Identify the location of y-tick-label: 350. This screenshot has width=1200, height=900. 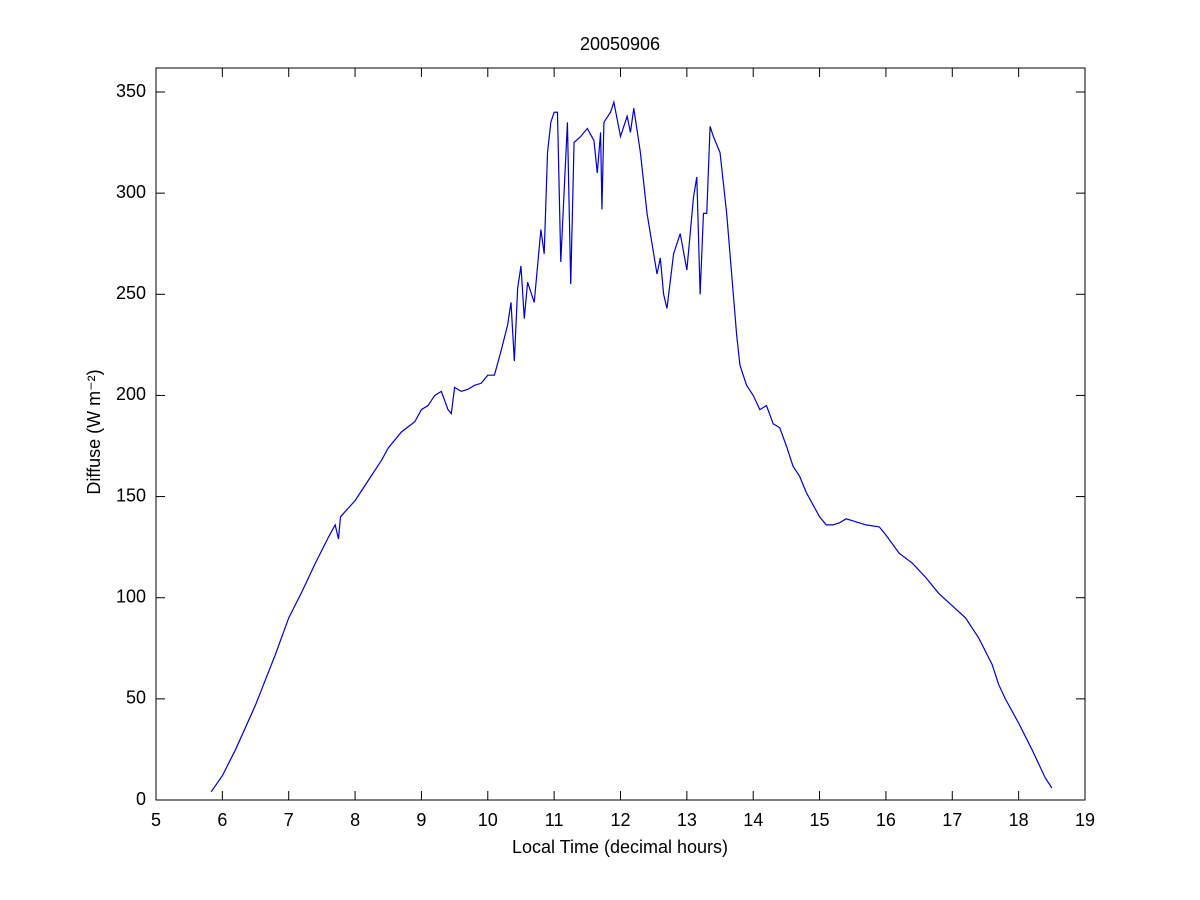
(131, 91).